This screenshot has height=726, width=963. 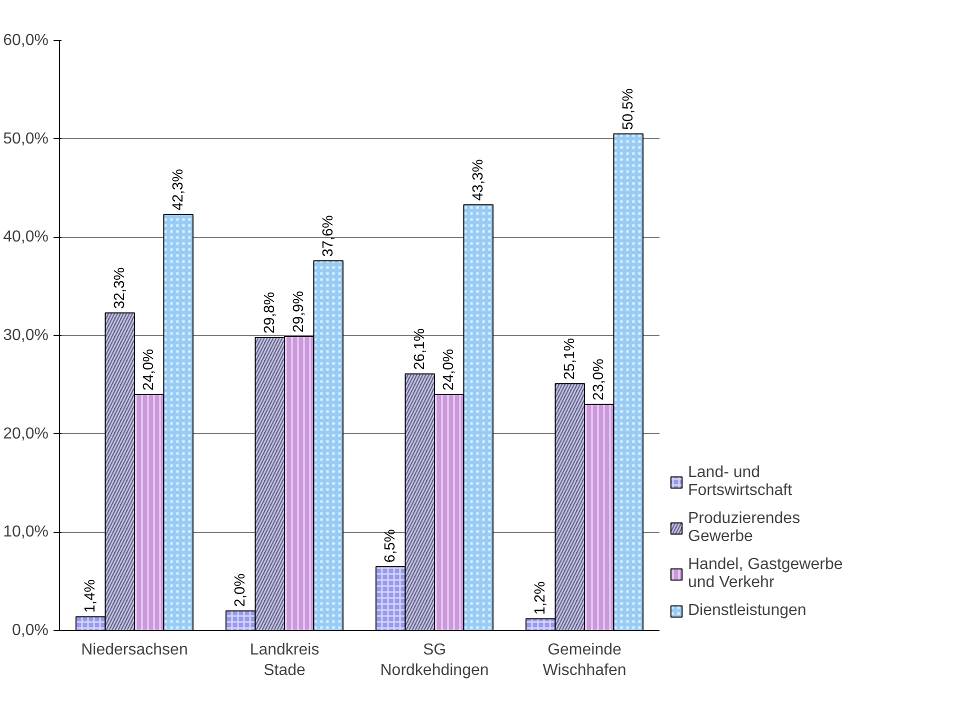 I want to click on legend-label: Land- und Fortswirtschaft, so click(x=740, y=482).